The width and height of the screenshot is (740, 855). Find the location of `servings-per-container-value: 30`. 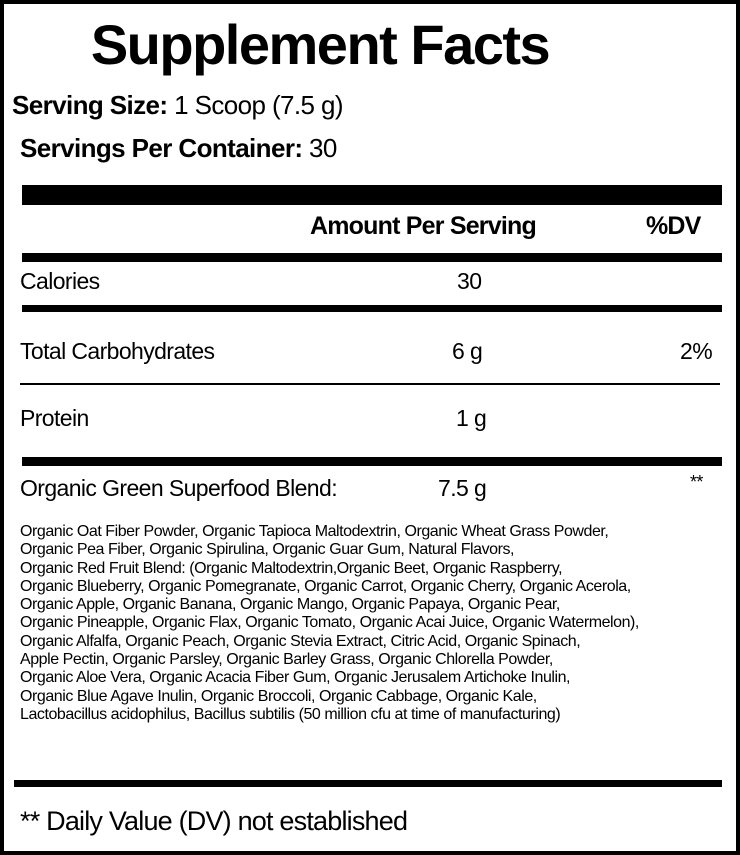

servings-per-container-value: 30 is located at coordinates (323, 148).